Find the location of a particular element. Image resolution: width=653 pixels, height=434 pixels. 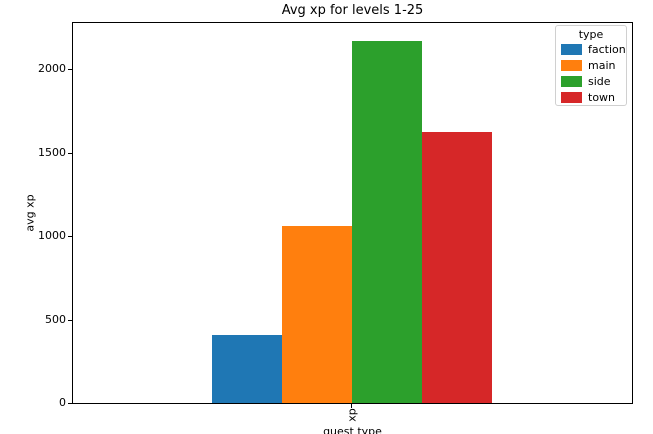

y-axis-label: avg xp is located at coordinates (30, 213).